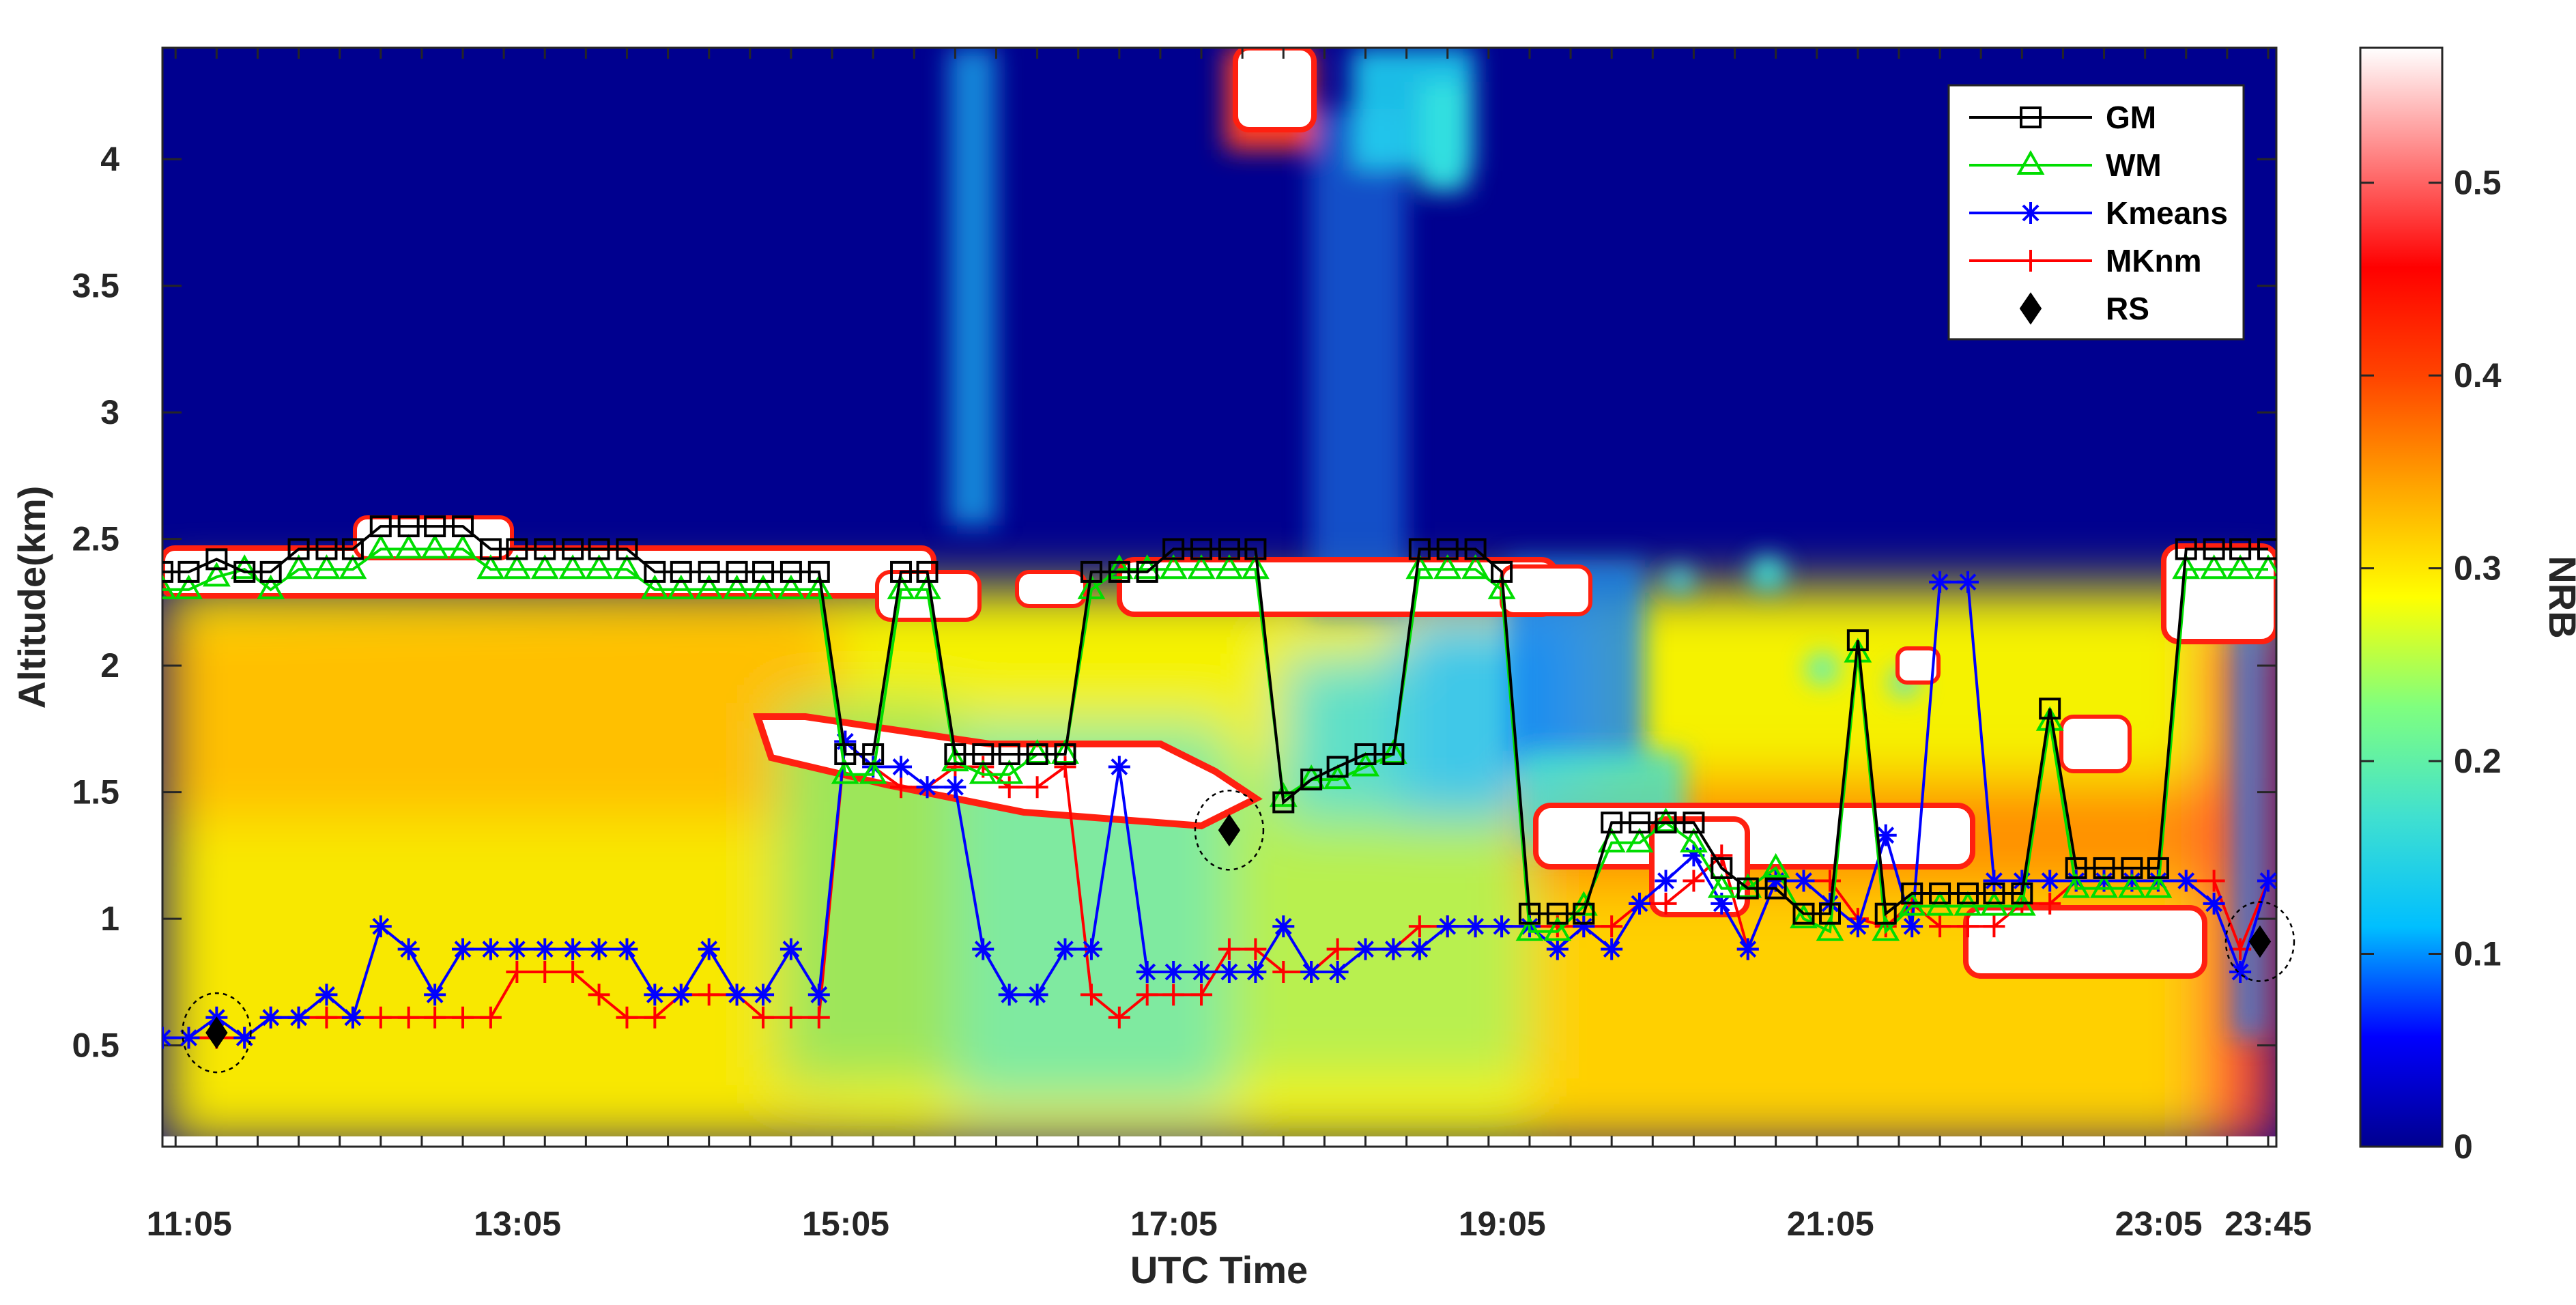 This screenshot has width=2576, height=1305. What do you see at coordinates (2098, 213) in the screenshot?
I see `legend-items: GM WM Kmeans MKnm RS` at bounding box center [2098, 213].